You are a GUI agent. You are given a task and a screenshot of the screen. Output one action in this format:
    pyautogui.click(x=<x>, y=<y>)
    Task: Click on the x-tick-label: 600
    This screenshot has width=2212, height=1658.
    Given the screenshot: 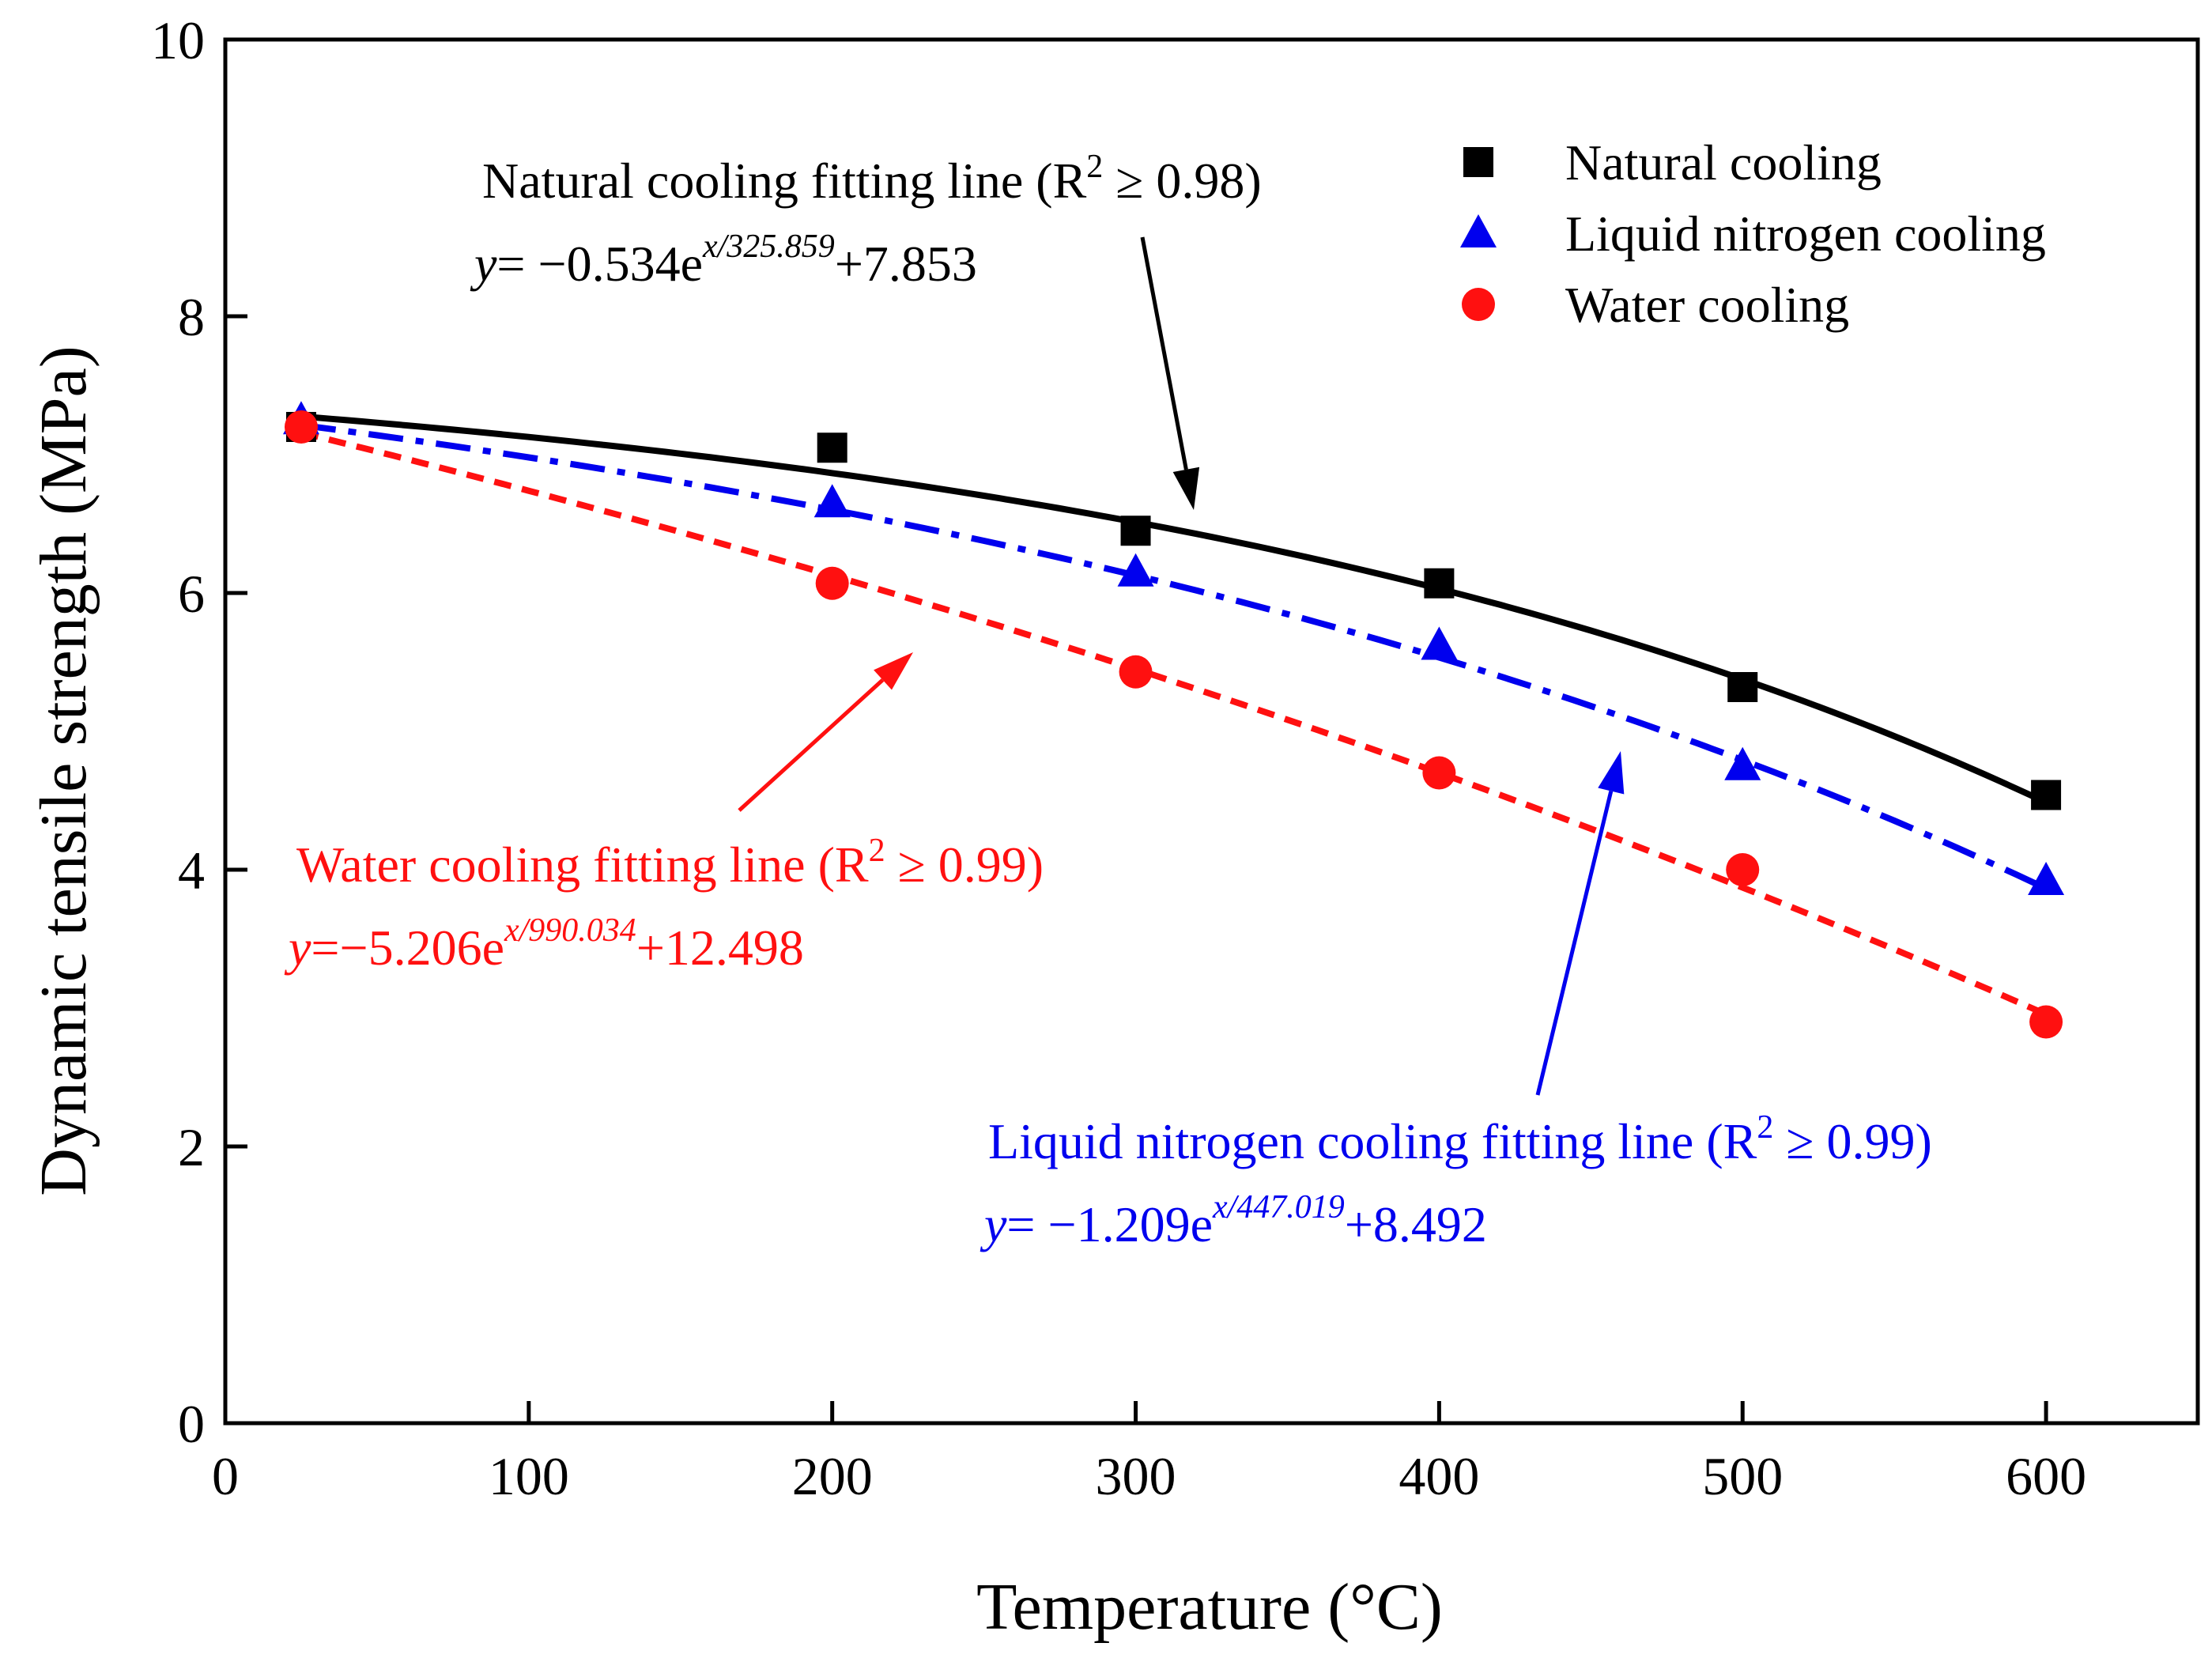 What is the action you would take?
    pyautogui.click(x=2046, y=1476)
    